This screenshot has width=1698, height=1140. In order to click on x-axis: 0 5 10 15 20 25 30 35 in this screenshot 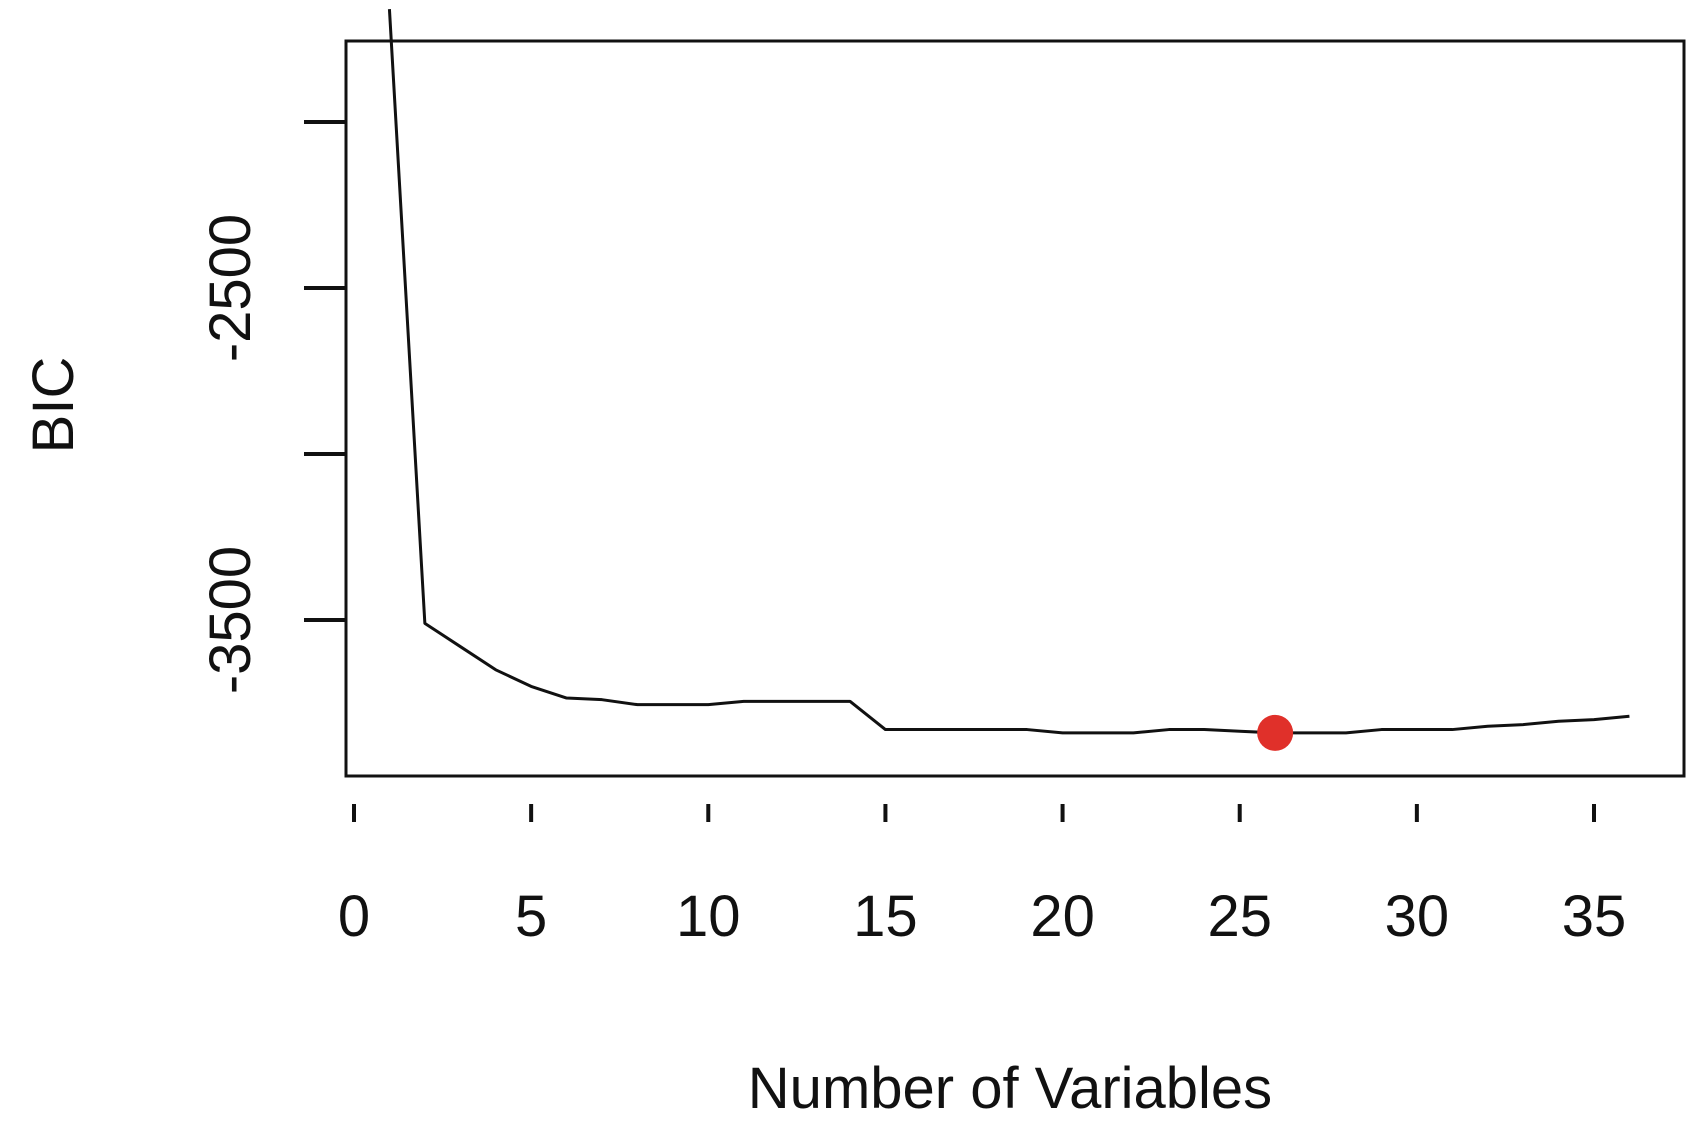, I will do `click(982, 876)`.